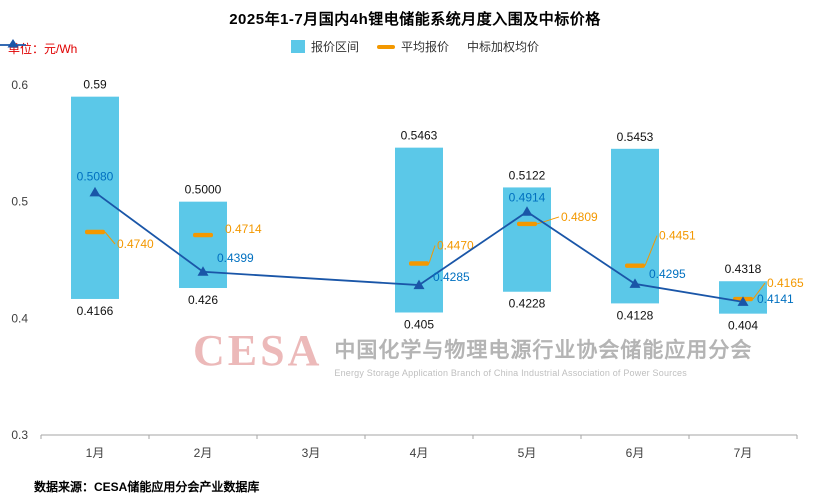 This screenshot has height=501, width=830. Describe the element at coordinates (243, 229) in the screenshot. I see `avg-price-label: 0.4714` at that location.